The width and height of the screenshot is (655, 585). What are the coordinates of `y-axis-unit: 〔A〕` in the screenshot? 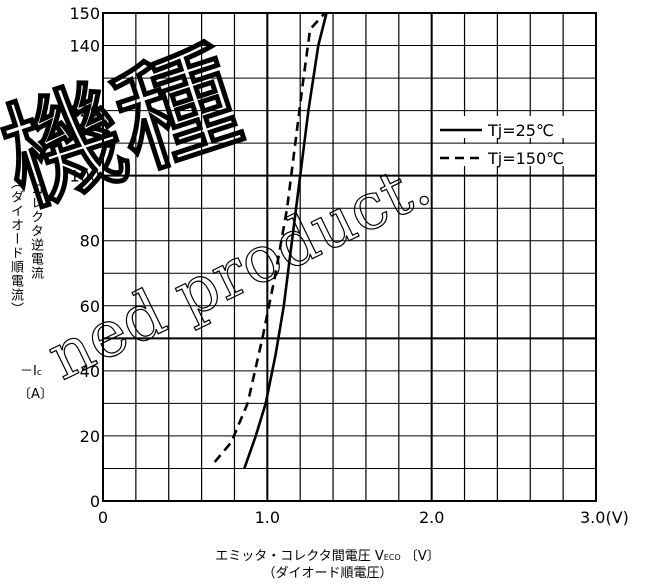 It's located at (35, 394).